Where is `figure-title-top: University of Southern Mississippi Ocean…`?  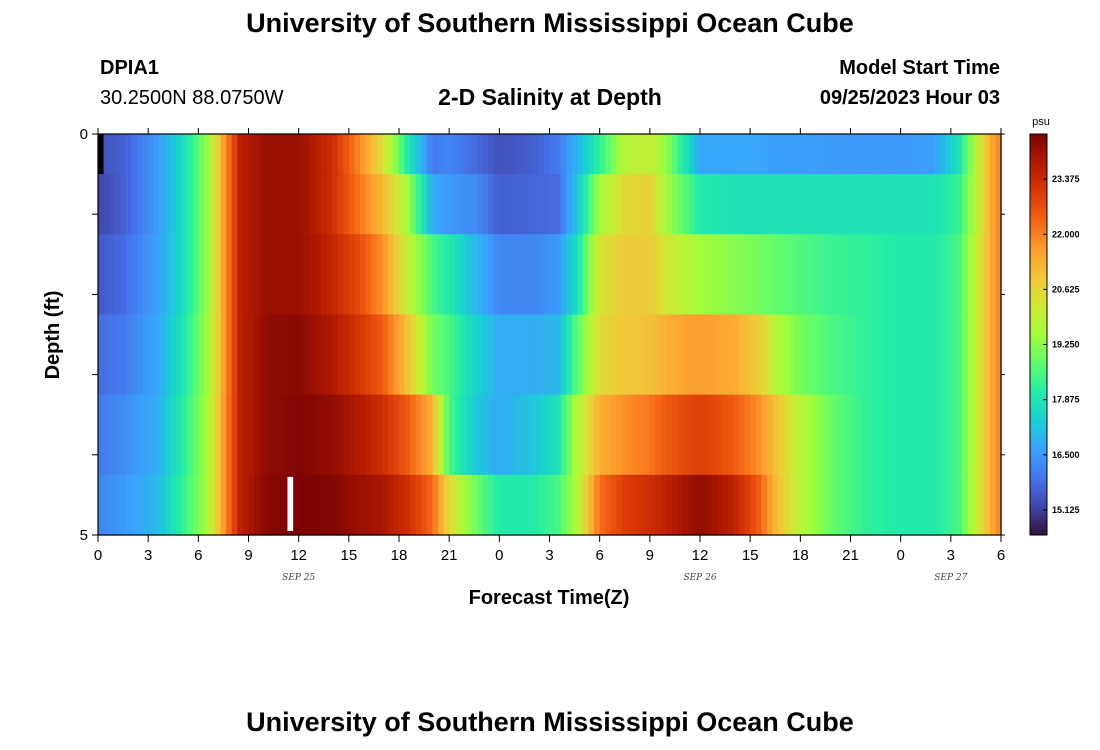
figure-title-top: University of Southern Mississippi Ocean… is located at coordinates (550, 23).